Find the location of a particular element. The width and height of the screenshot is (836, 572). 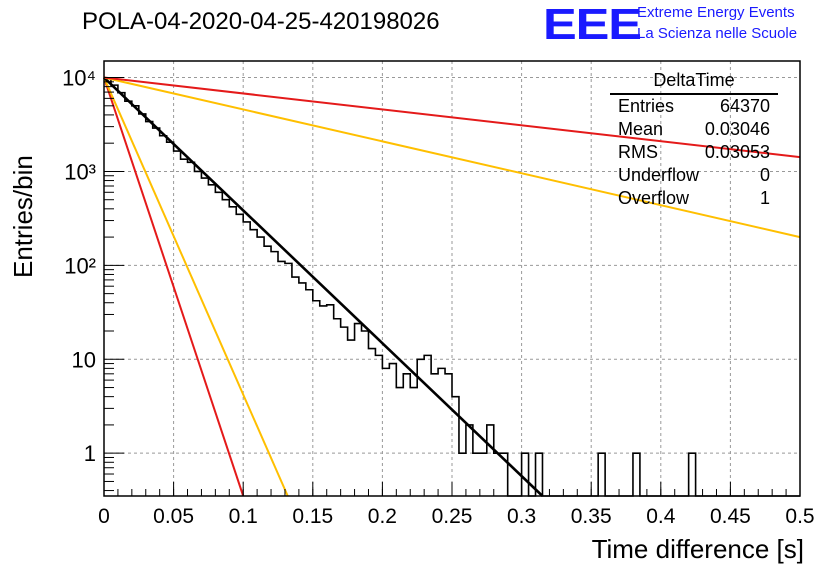

stats-label: Overflow is located at coordinates (654, 198).